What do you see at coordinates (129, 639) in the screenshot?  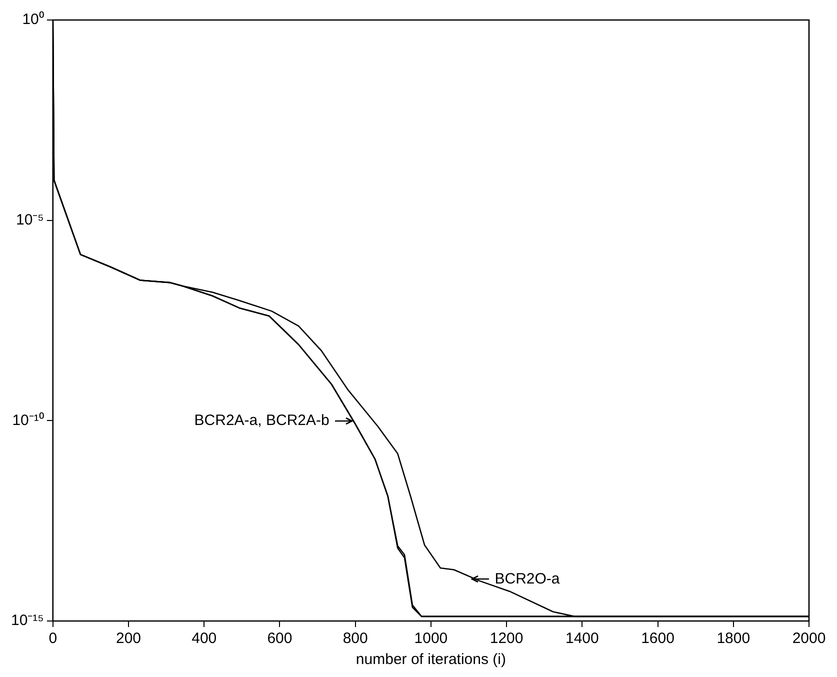 I see `x-tick-label: 200` at bounding box center [129, 639].